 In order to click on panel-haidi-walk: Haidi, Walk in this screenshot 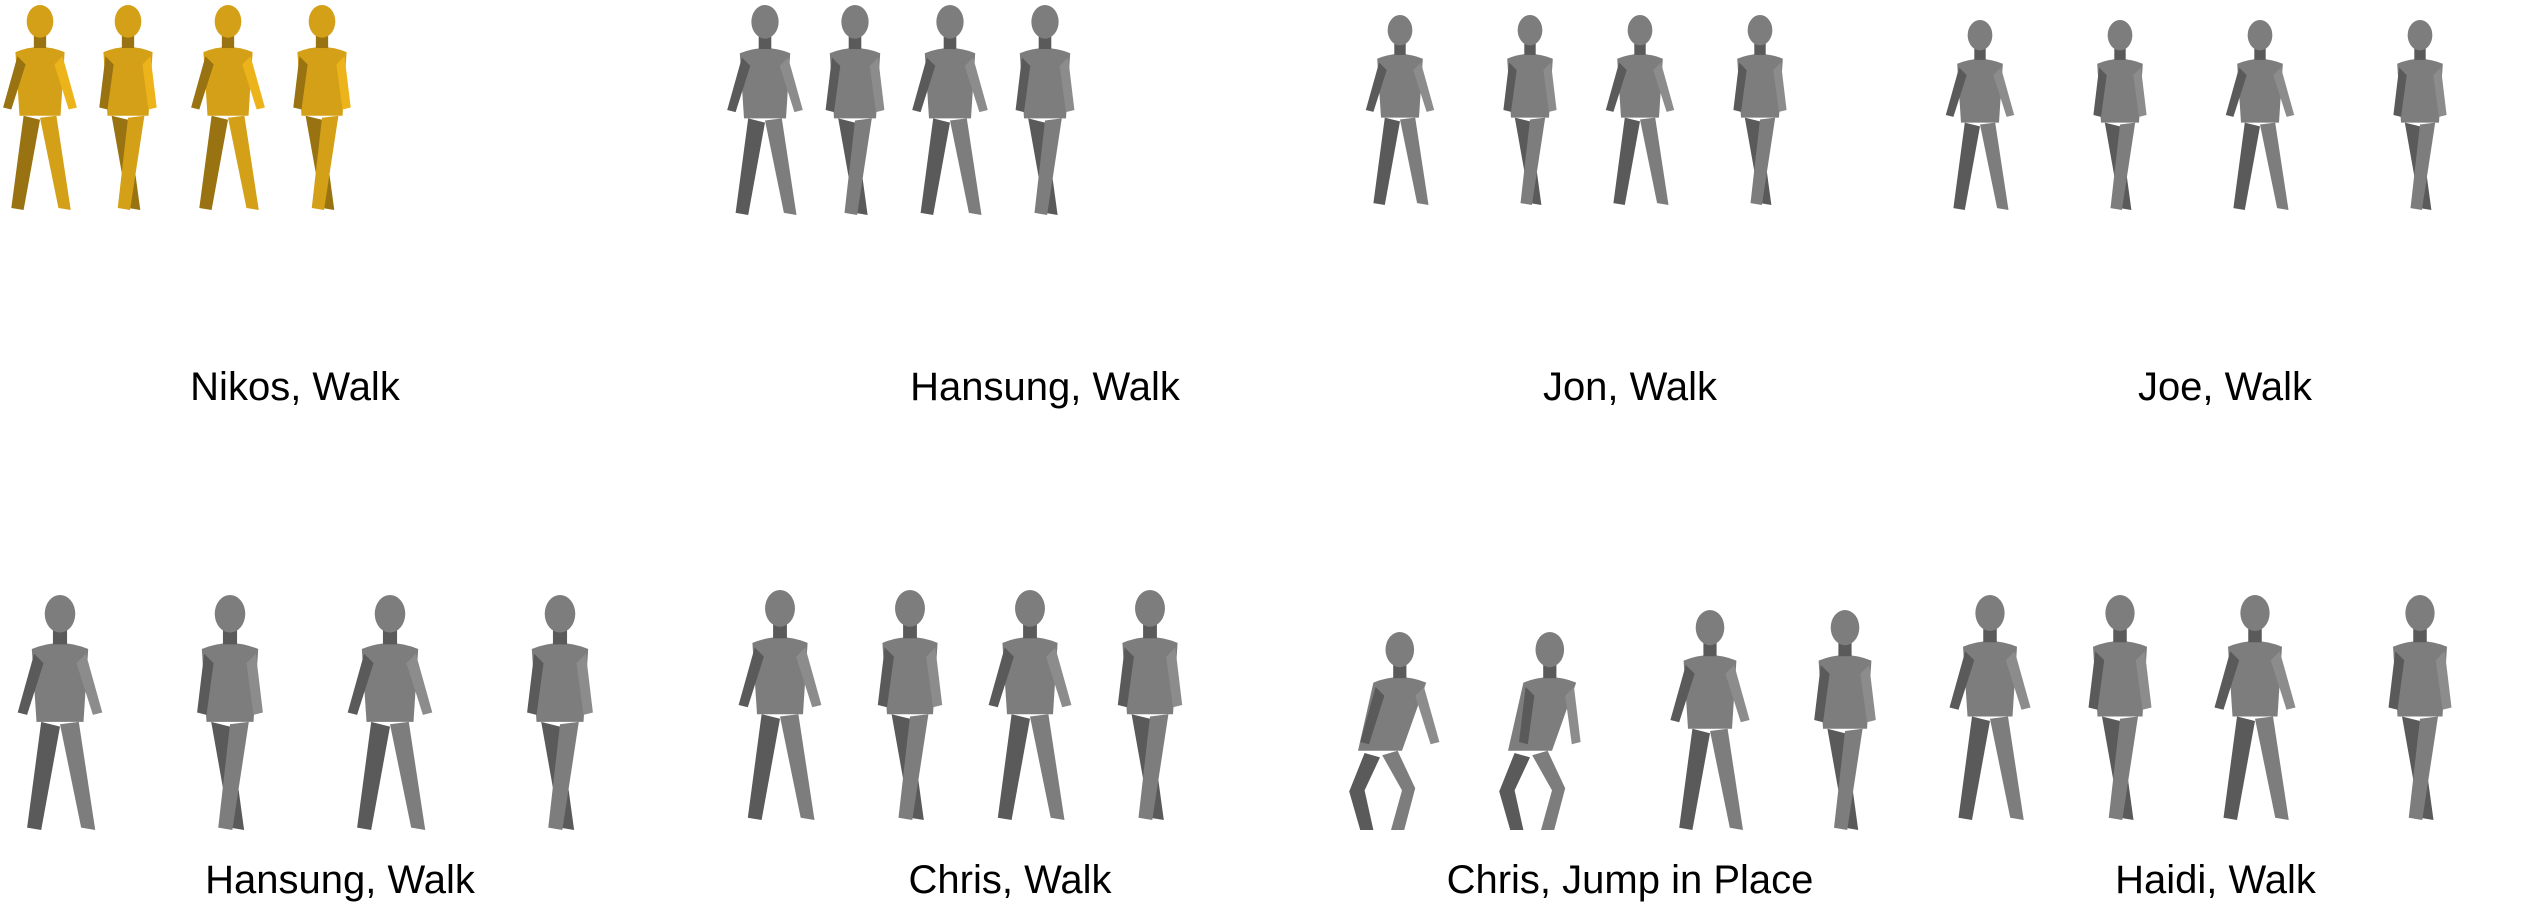, I will do `click(2215, 683)`.